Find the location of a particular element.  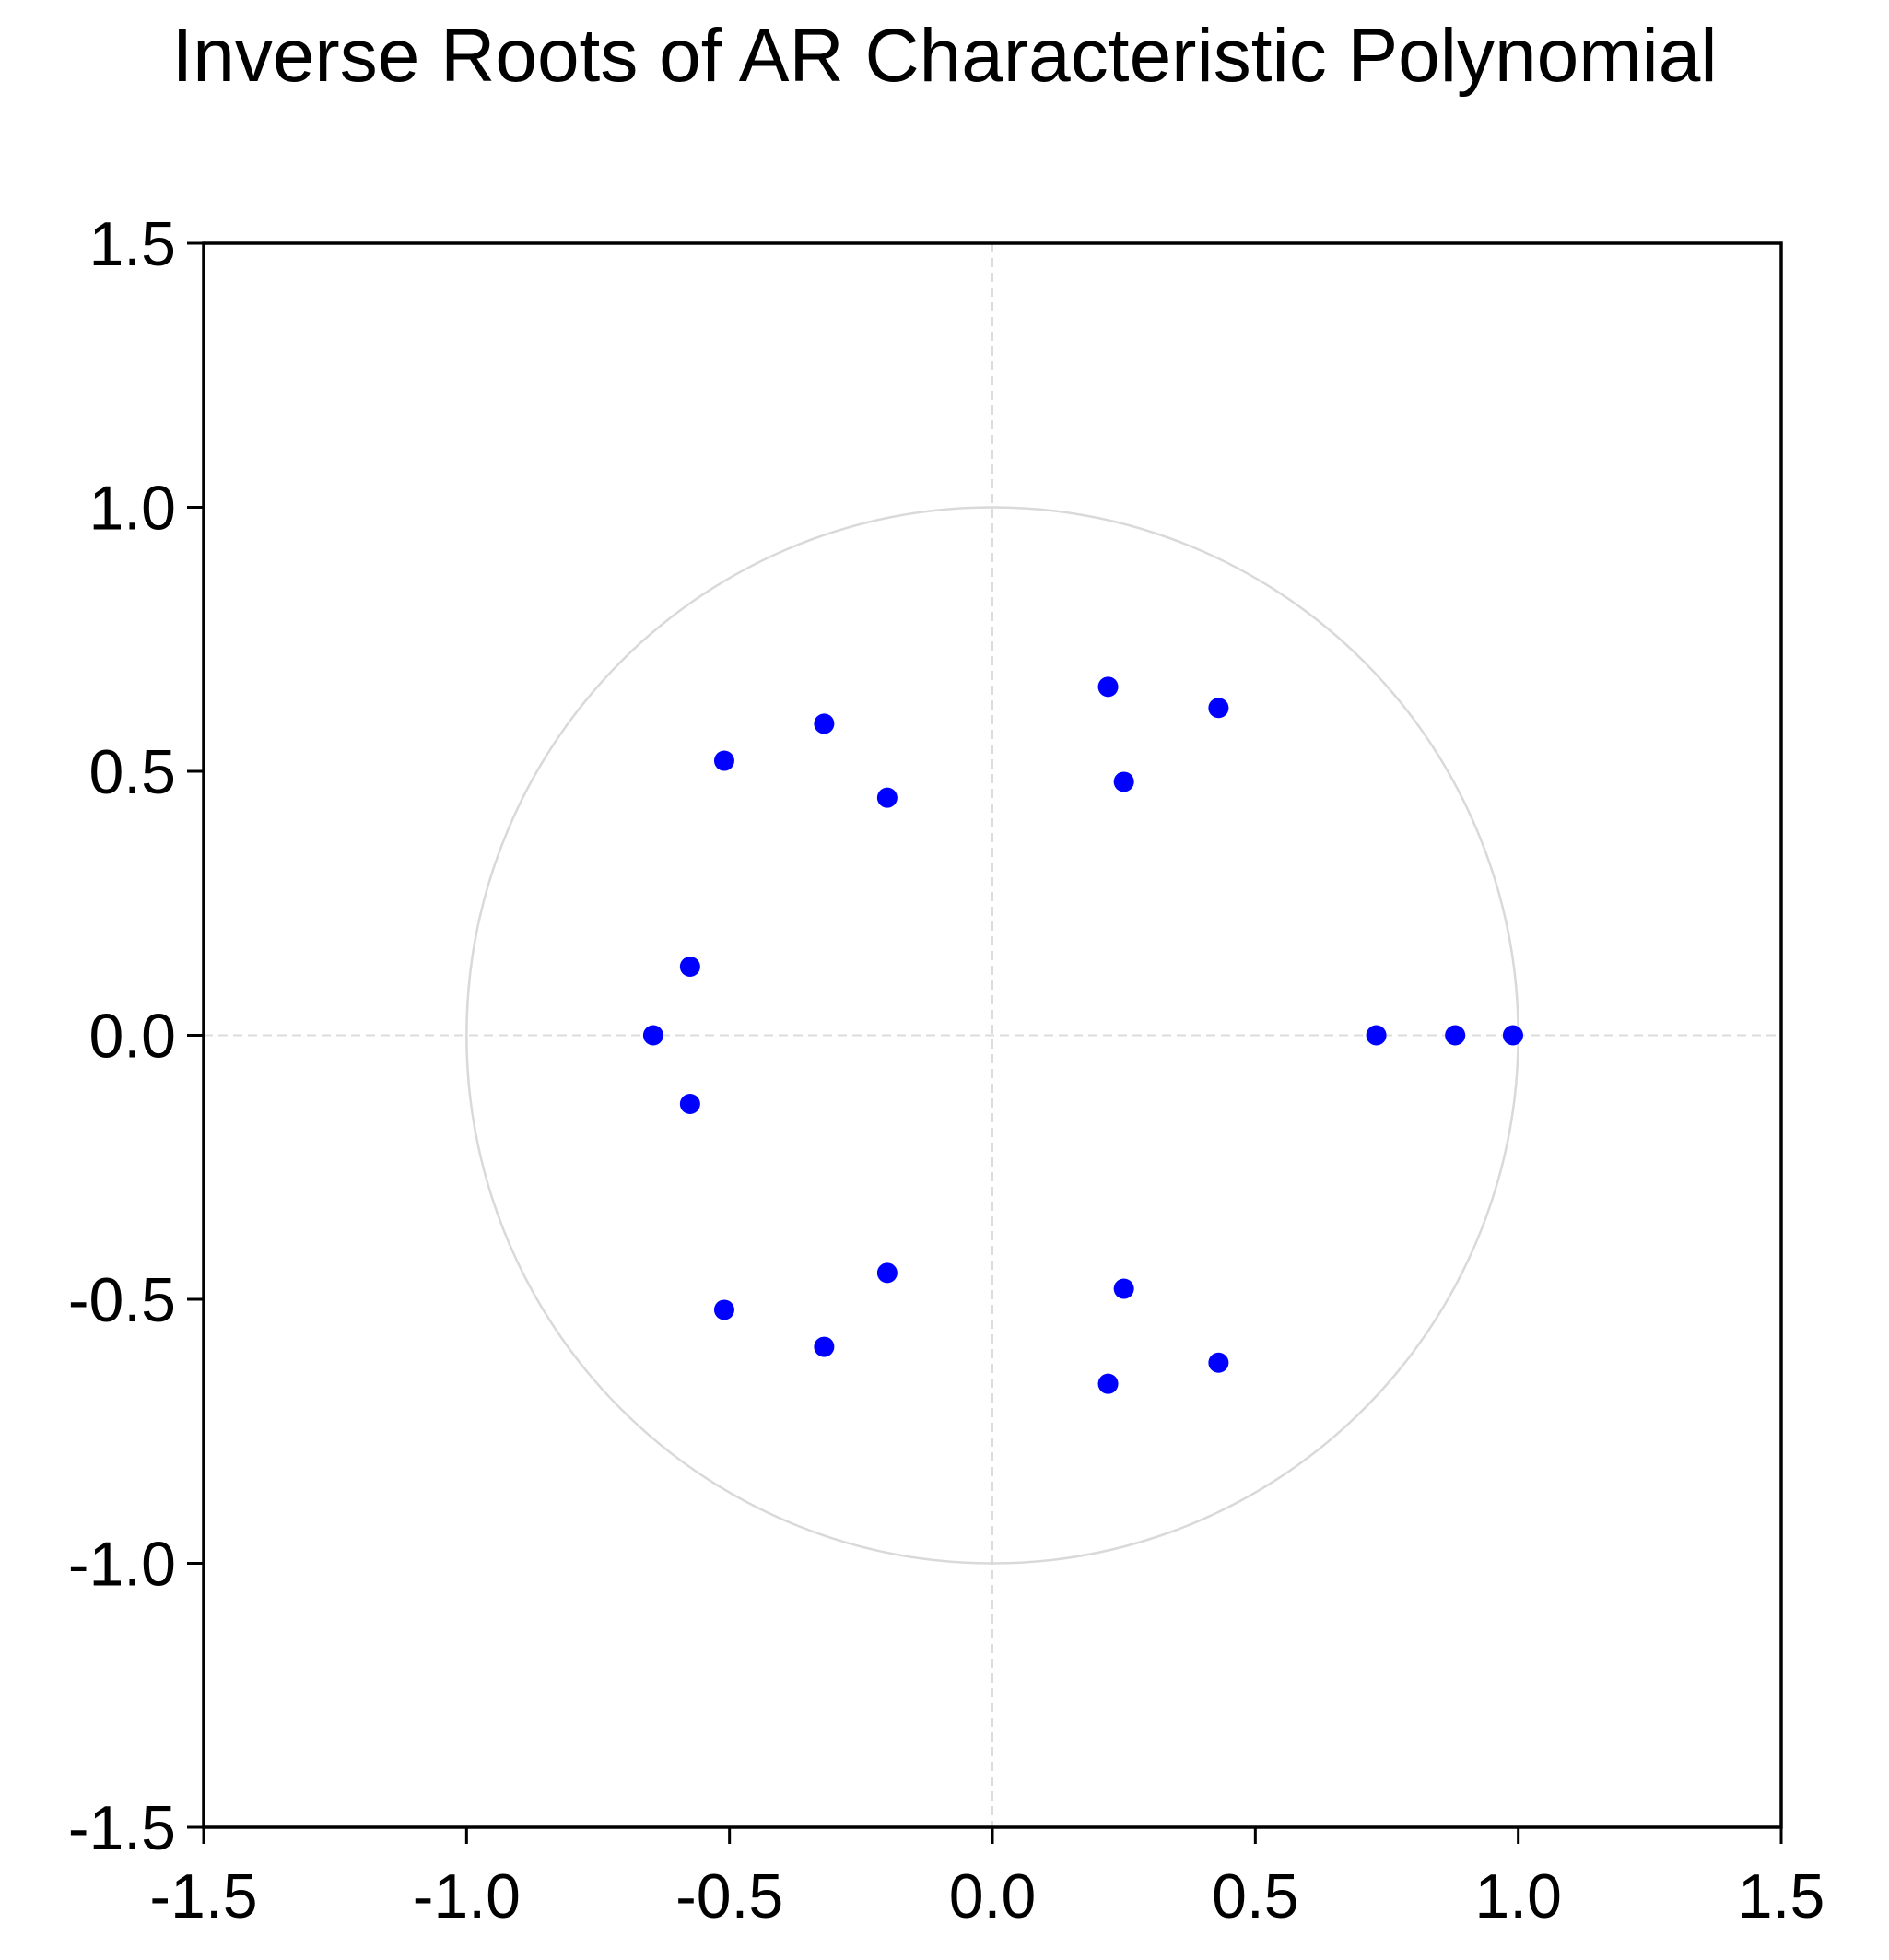

x-tick-label: 1.5 is located at coordinates (1782, 1896).